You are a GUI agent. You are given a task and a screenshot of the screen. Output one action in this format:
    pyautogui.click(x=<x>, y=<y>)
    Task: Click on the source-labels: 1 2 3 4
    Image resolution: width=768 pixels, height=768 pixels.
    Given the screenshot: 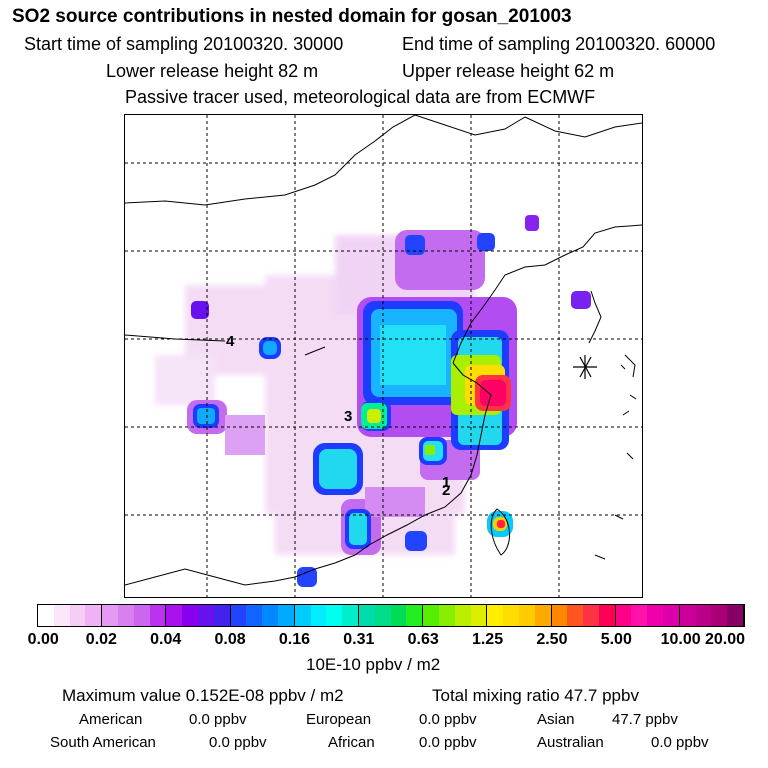 What is the action you would take?
    pyautogui.click(x=338, y=416)
    